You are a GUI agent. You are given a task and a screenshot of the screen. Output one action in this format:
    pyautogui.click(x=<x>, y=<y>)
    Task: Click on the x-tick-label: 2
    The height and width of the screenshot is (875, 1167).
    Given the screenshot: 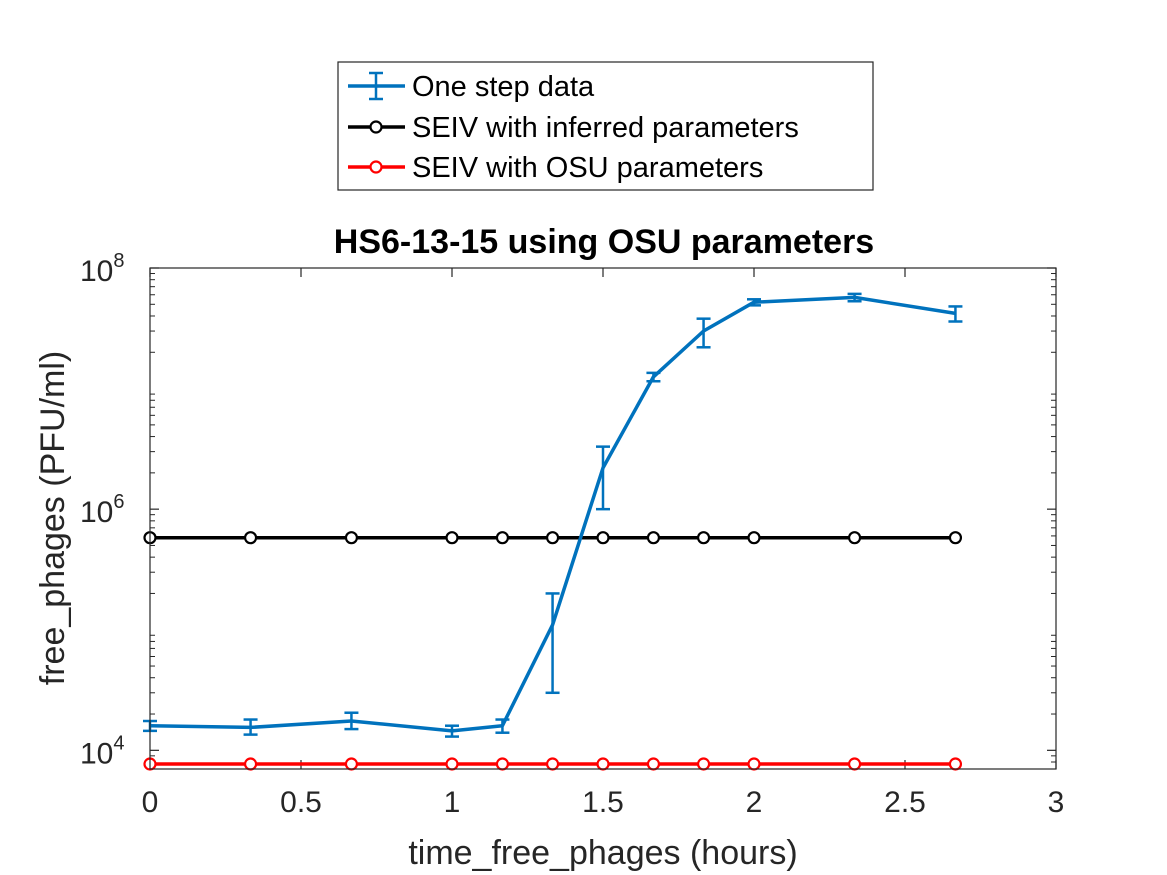 What is the action you would take?
    pyautogui.click(x=754, y=802)
    